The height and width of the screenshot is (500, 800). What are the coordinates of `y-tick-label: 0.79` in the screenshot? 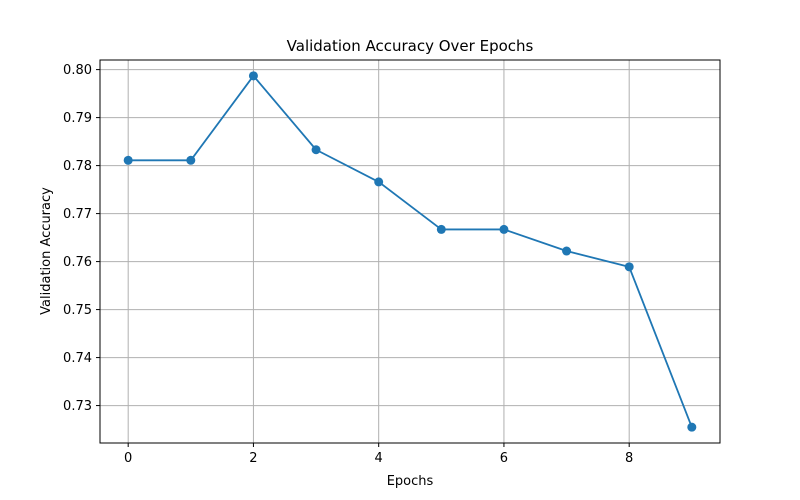 It's located at (77, 118).